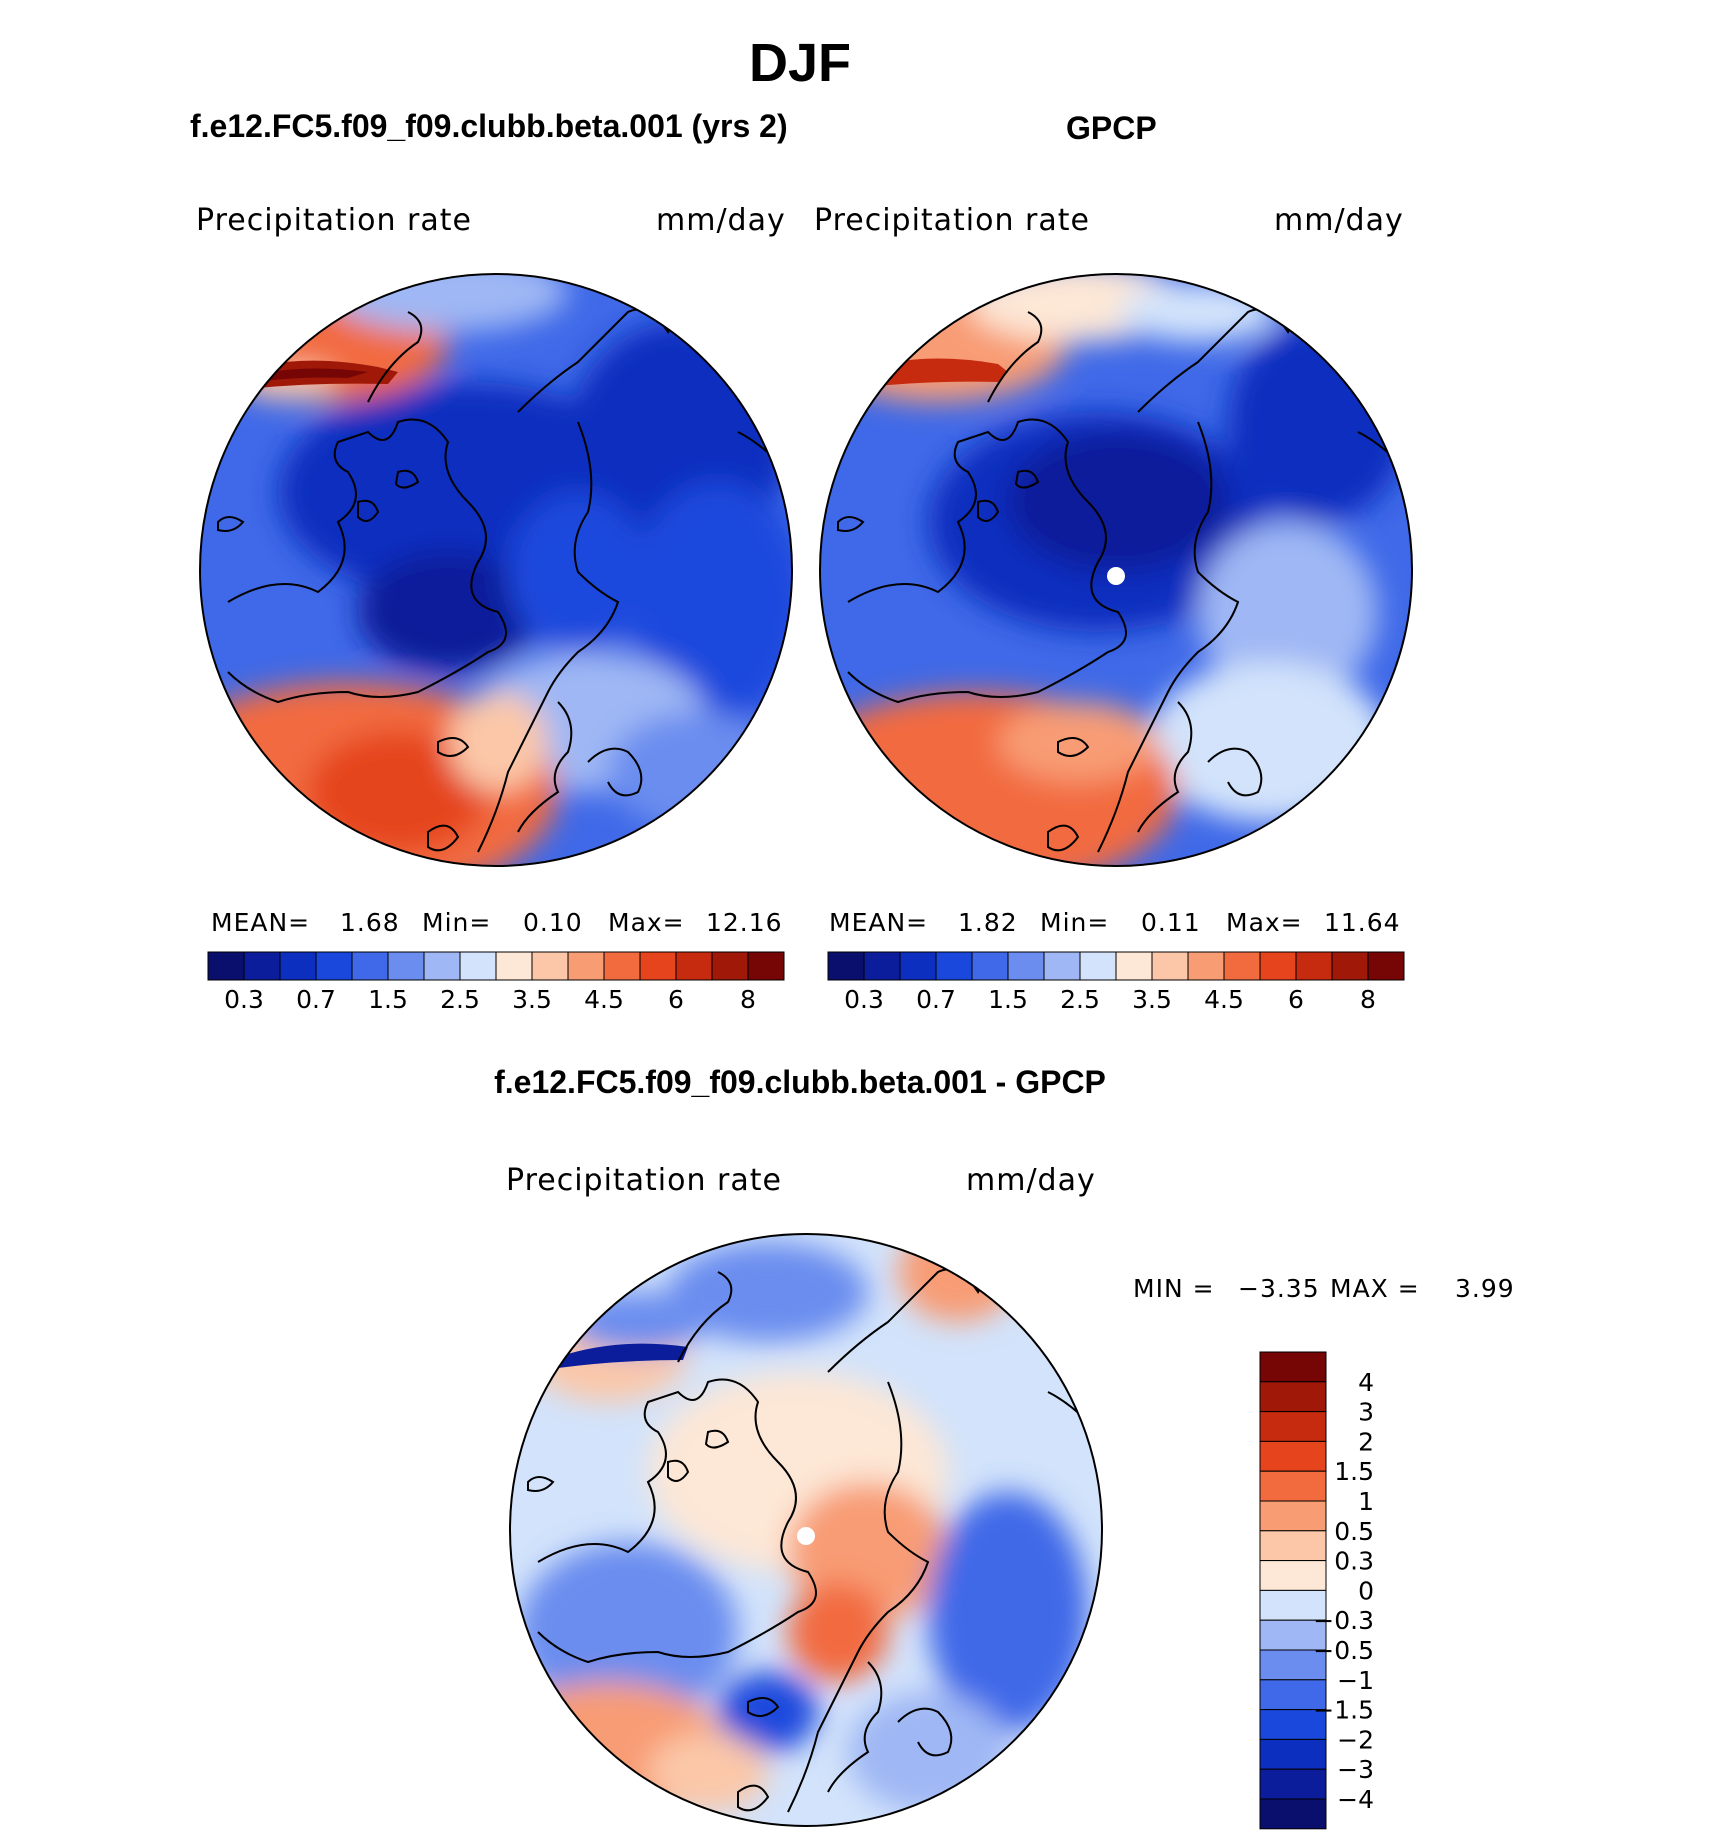 Image resolution: width=1710 pixels, height=1840 pixels. What do you see at coordinates (1343, 1620) in the screenshot?
I see `colorbar-tick-label: −0.3` at bounding box center [1343, 1620].